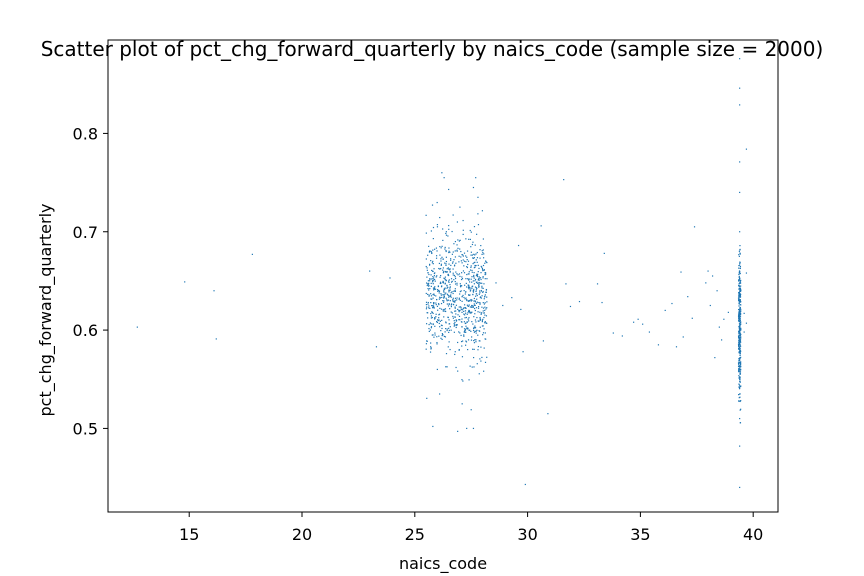 The image size is (864, 576). I want to click on x-tick-label: 25, so click(415, 534).